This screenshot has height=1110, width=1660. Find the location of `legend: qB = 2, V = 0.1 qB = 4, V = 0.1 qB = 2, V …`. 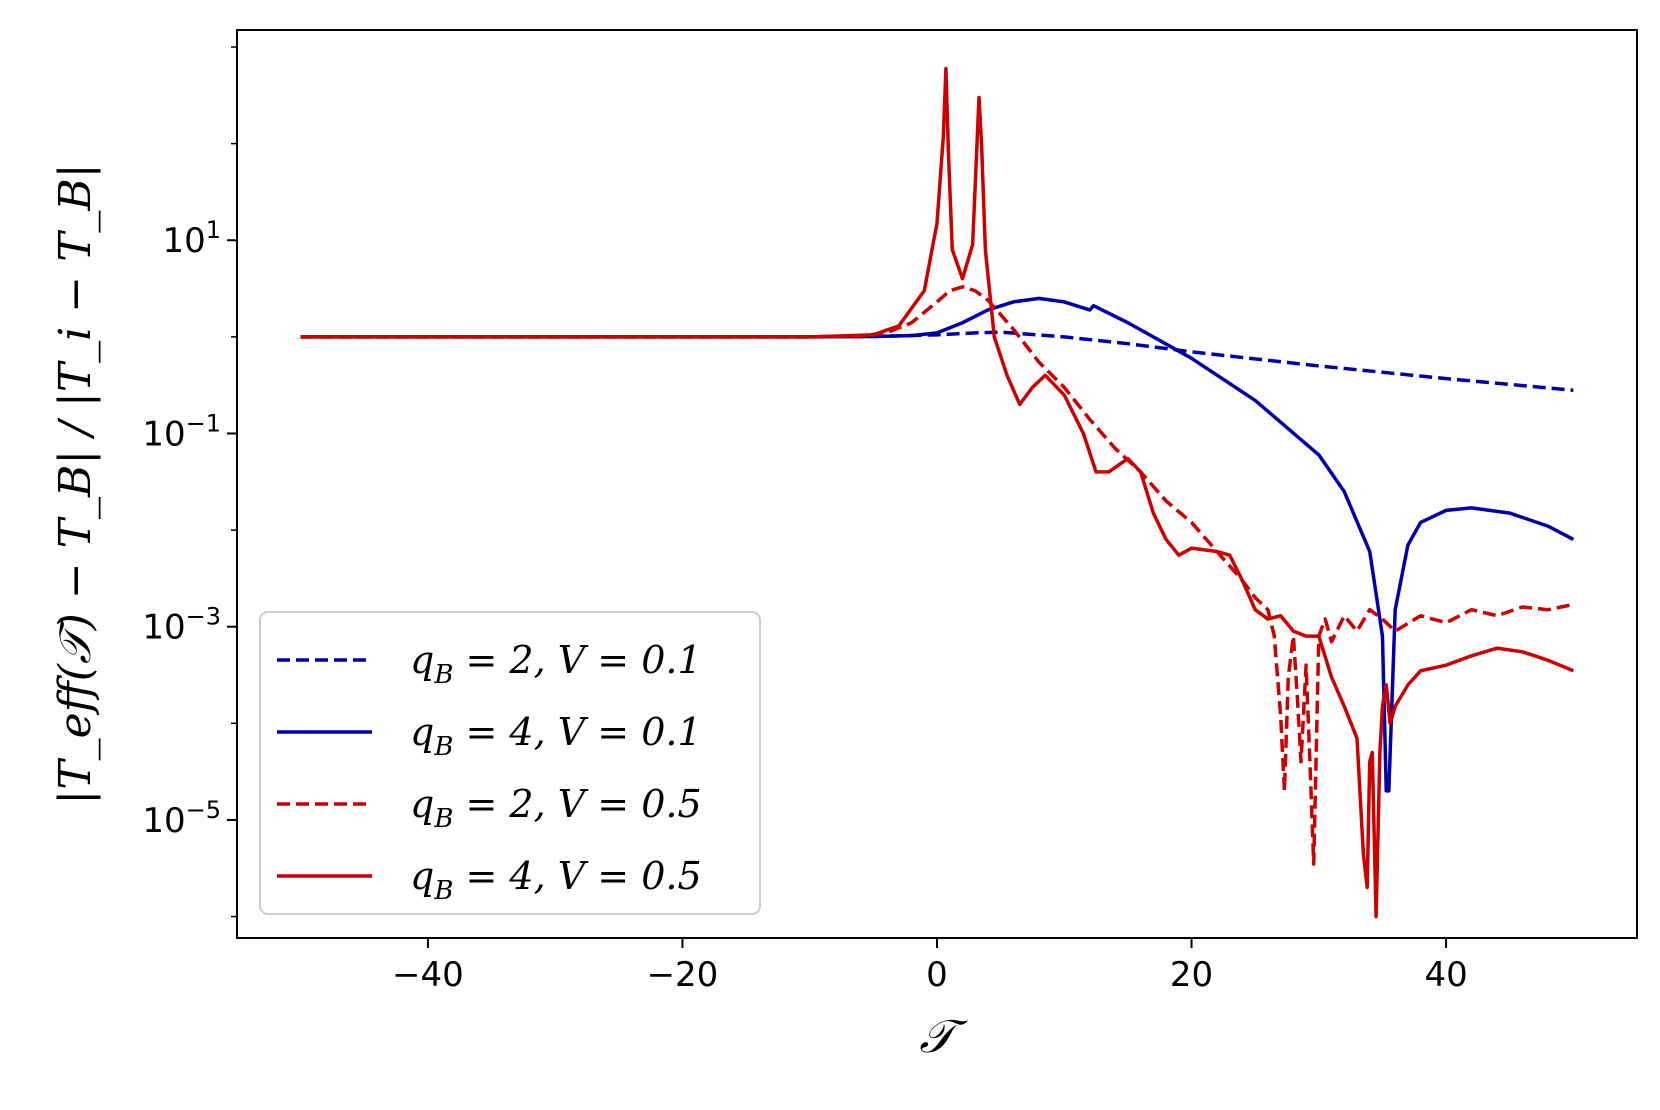

legend: qB = 2, V = 0.1 qB = 4, V = 0.1 qB = 2, V … is located at coordinates (510, 763).